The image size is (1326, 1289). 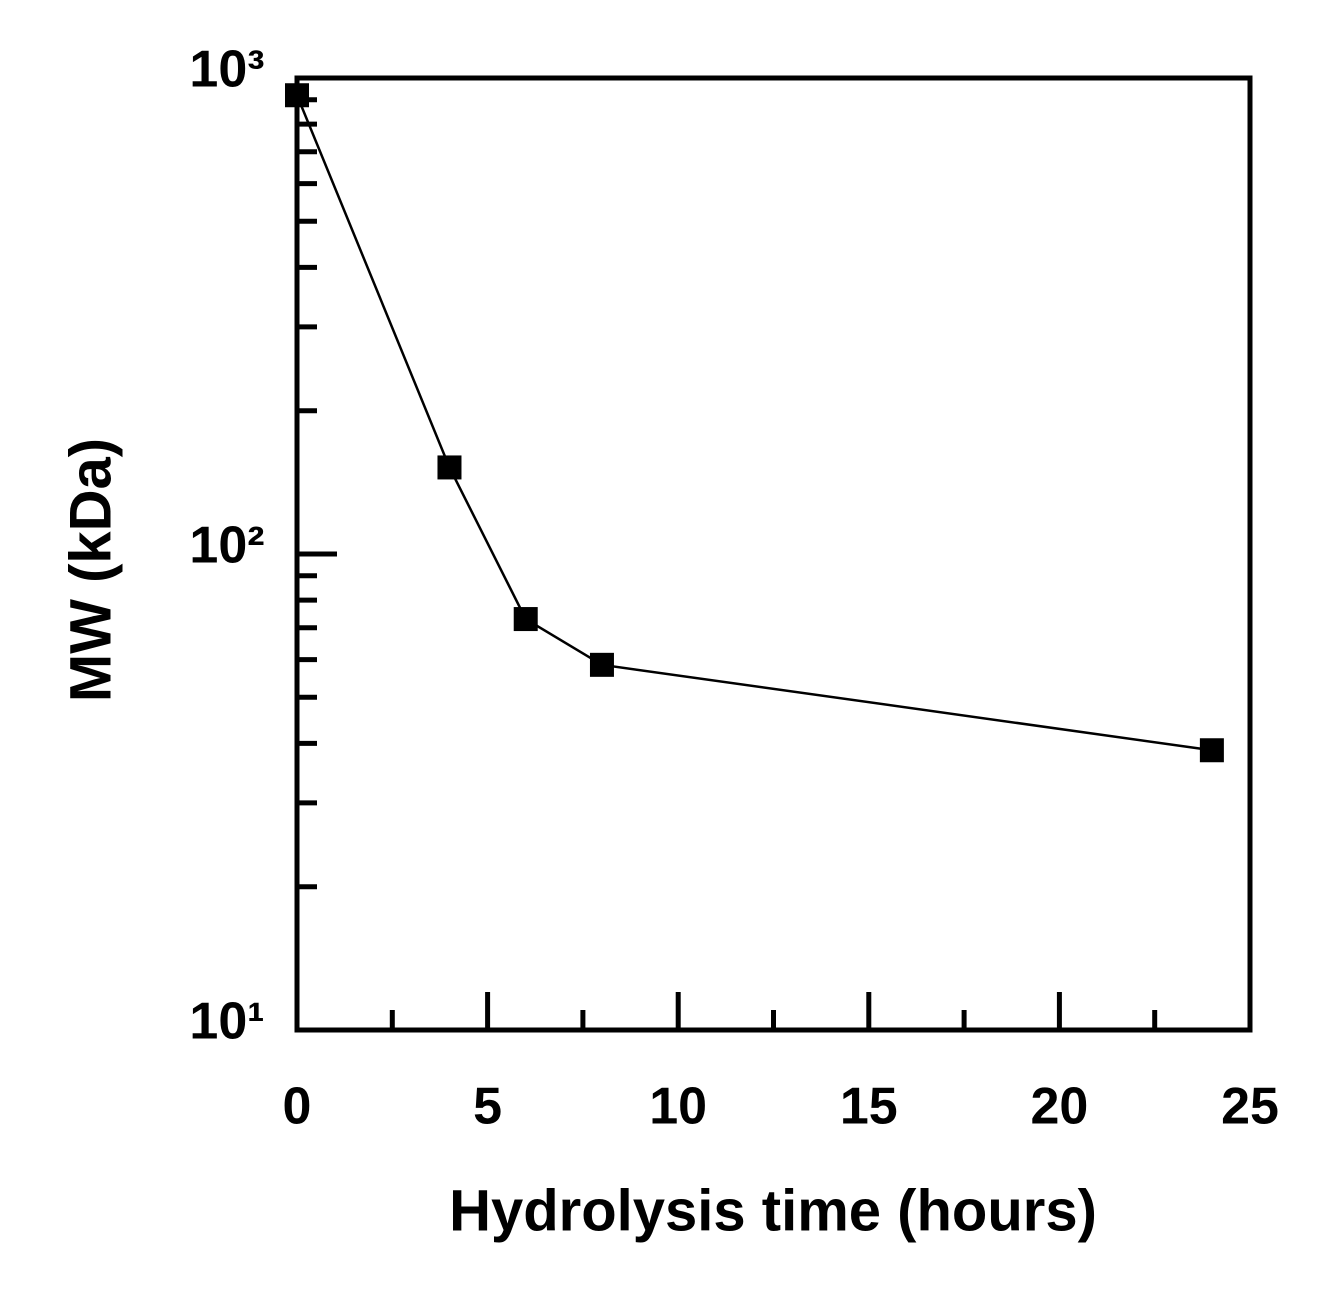 What do you see at coordinates (773, 1210) in the screenshot?
I see `x-axis-label: Hydrolysis time (hours)` at bounding box center [773, 1210].